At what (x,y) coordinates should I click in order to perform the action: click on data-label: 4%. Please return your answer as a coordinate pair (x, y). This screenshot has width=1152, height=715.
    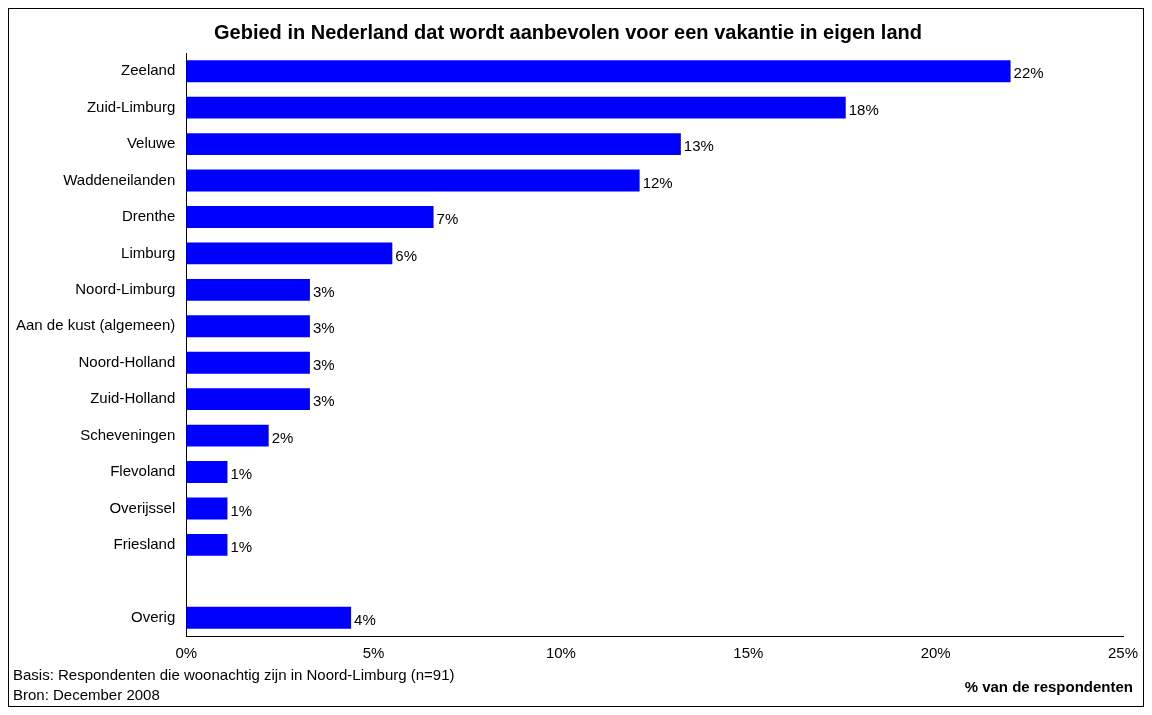
    Looking at the image, I should click on (365, 619).